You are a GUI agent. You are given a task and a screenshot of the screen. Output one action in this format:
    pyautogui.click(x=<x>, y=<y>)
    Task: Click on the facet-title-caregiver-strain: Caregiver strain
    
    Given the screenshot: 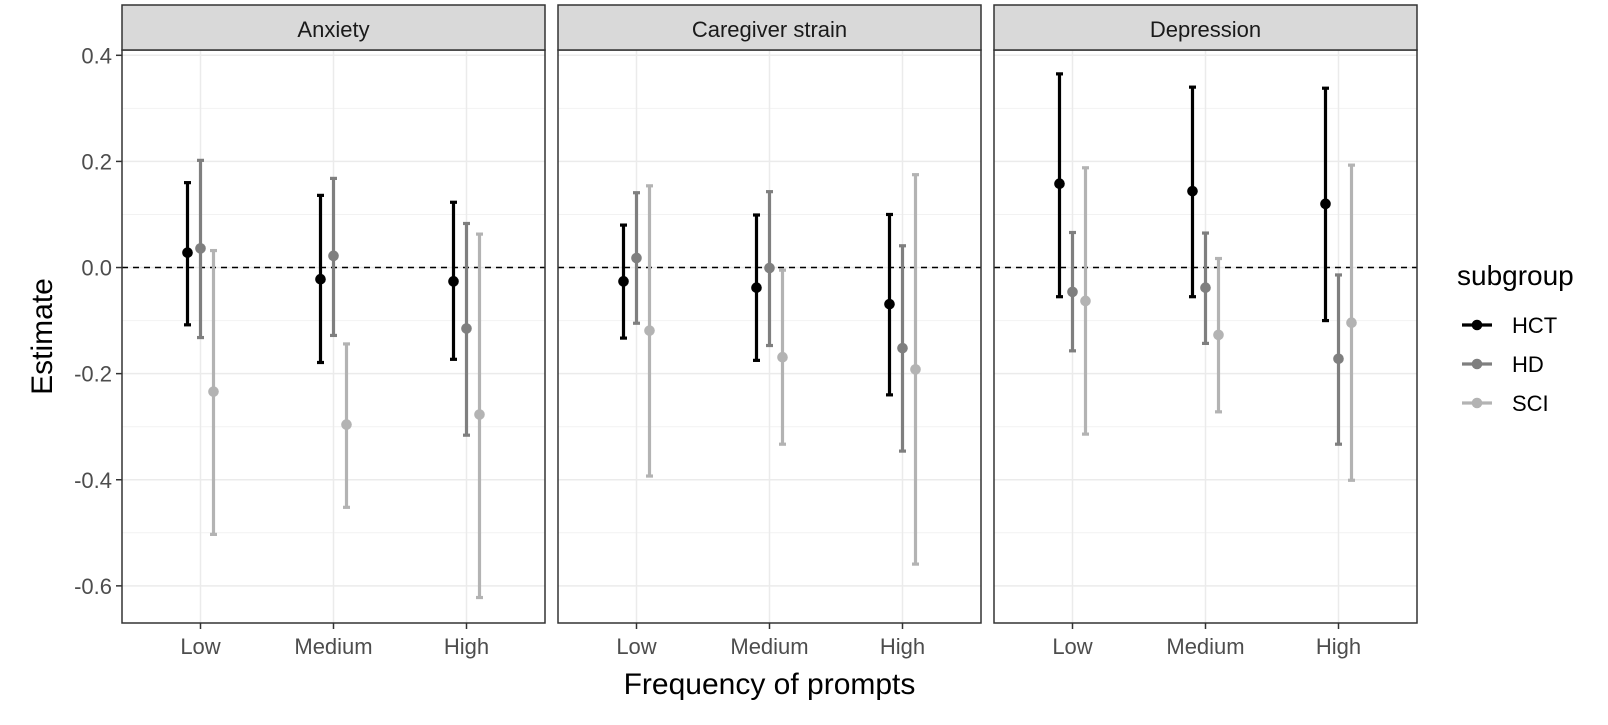 What is the action you would take?
    pyautogui.click(x=769, y=29)
    